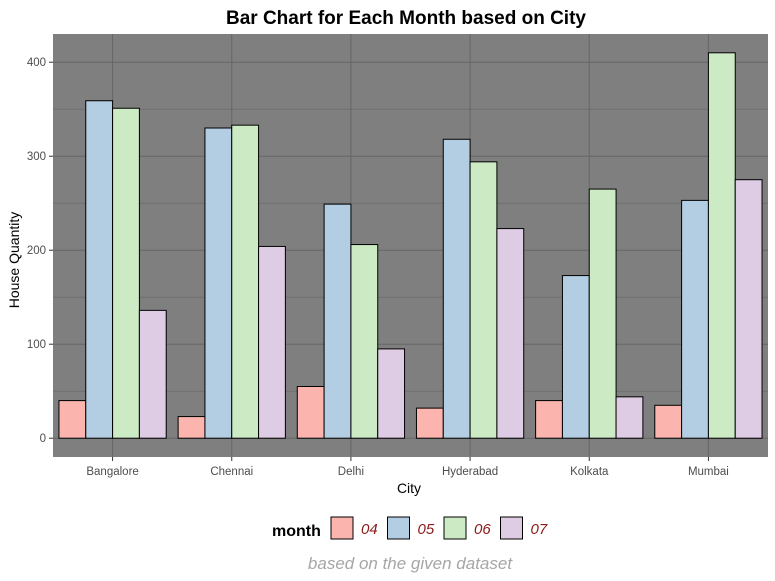 The height and width of the screenshot is (581, 775). What do you see at coordinates (351, 472) in the screenshot?
I see `x-tick-label-delhi: Delhi` at bounding box center [351, 472].